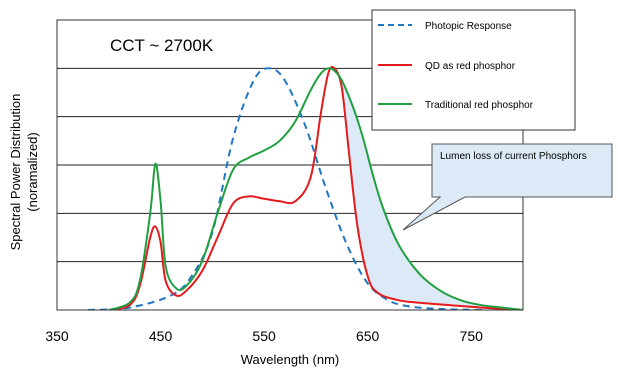 The width and height of the screenshot is (618, 369). Describe the element at coordinates (57, 336) in the screenshot. I see `x-tick-label-350: 350` at that location.